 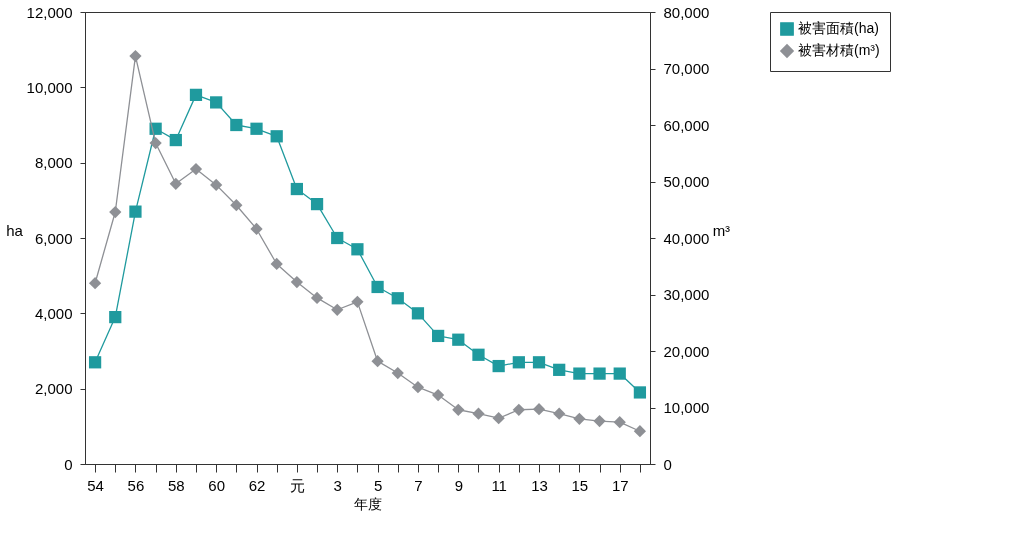 What do you see at coordinates (337, 485) in the screenshot?
I see `x-tick-label: 3` at bounding box center [337, 485].